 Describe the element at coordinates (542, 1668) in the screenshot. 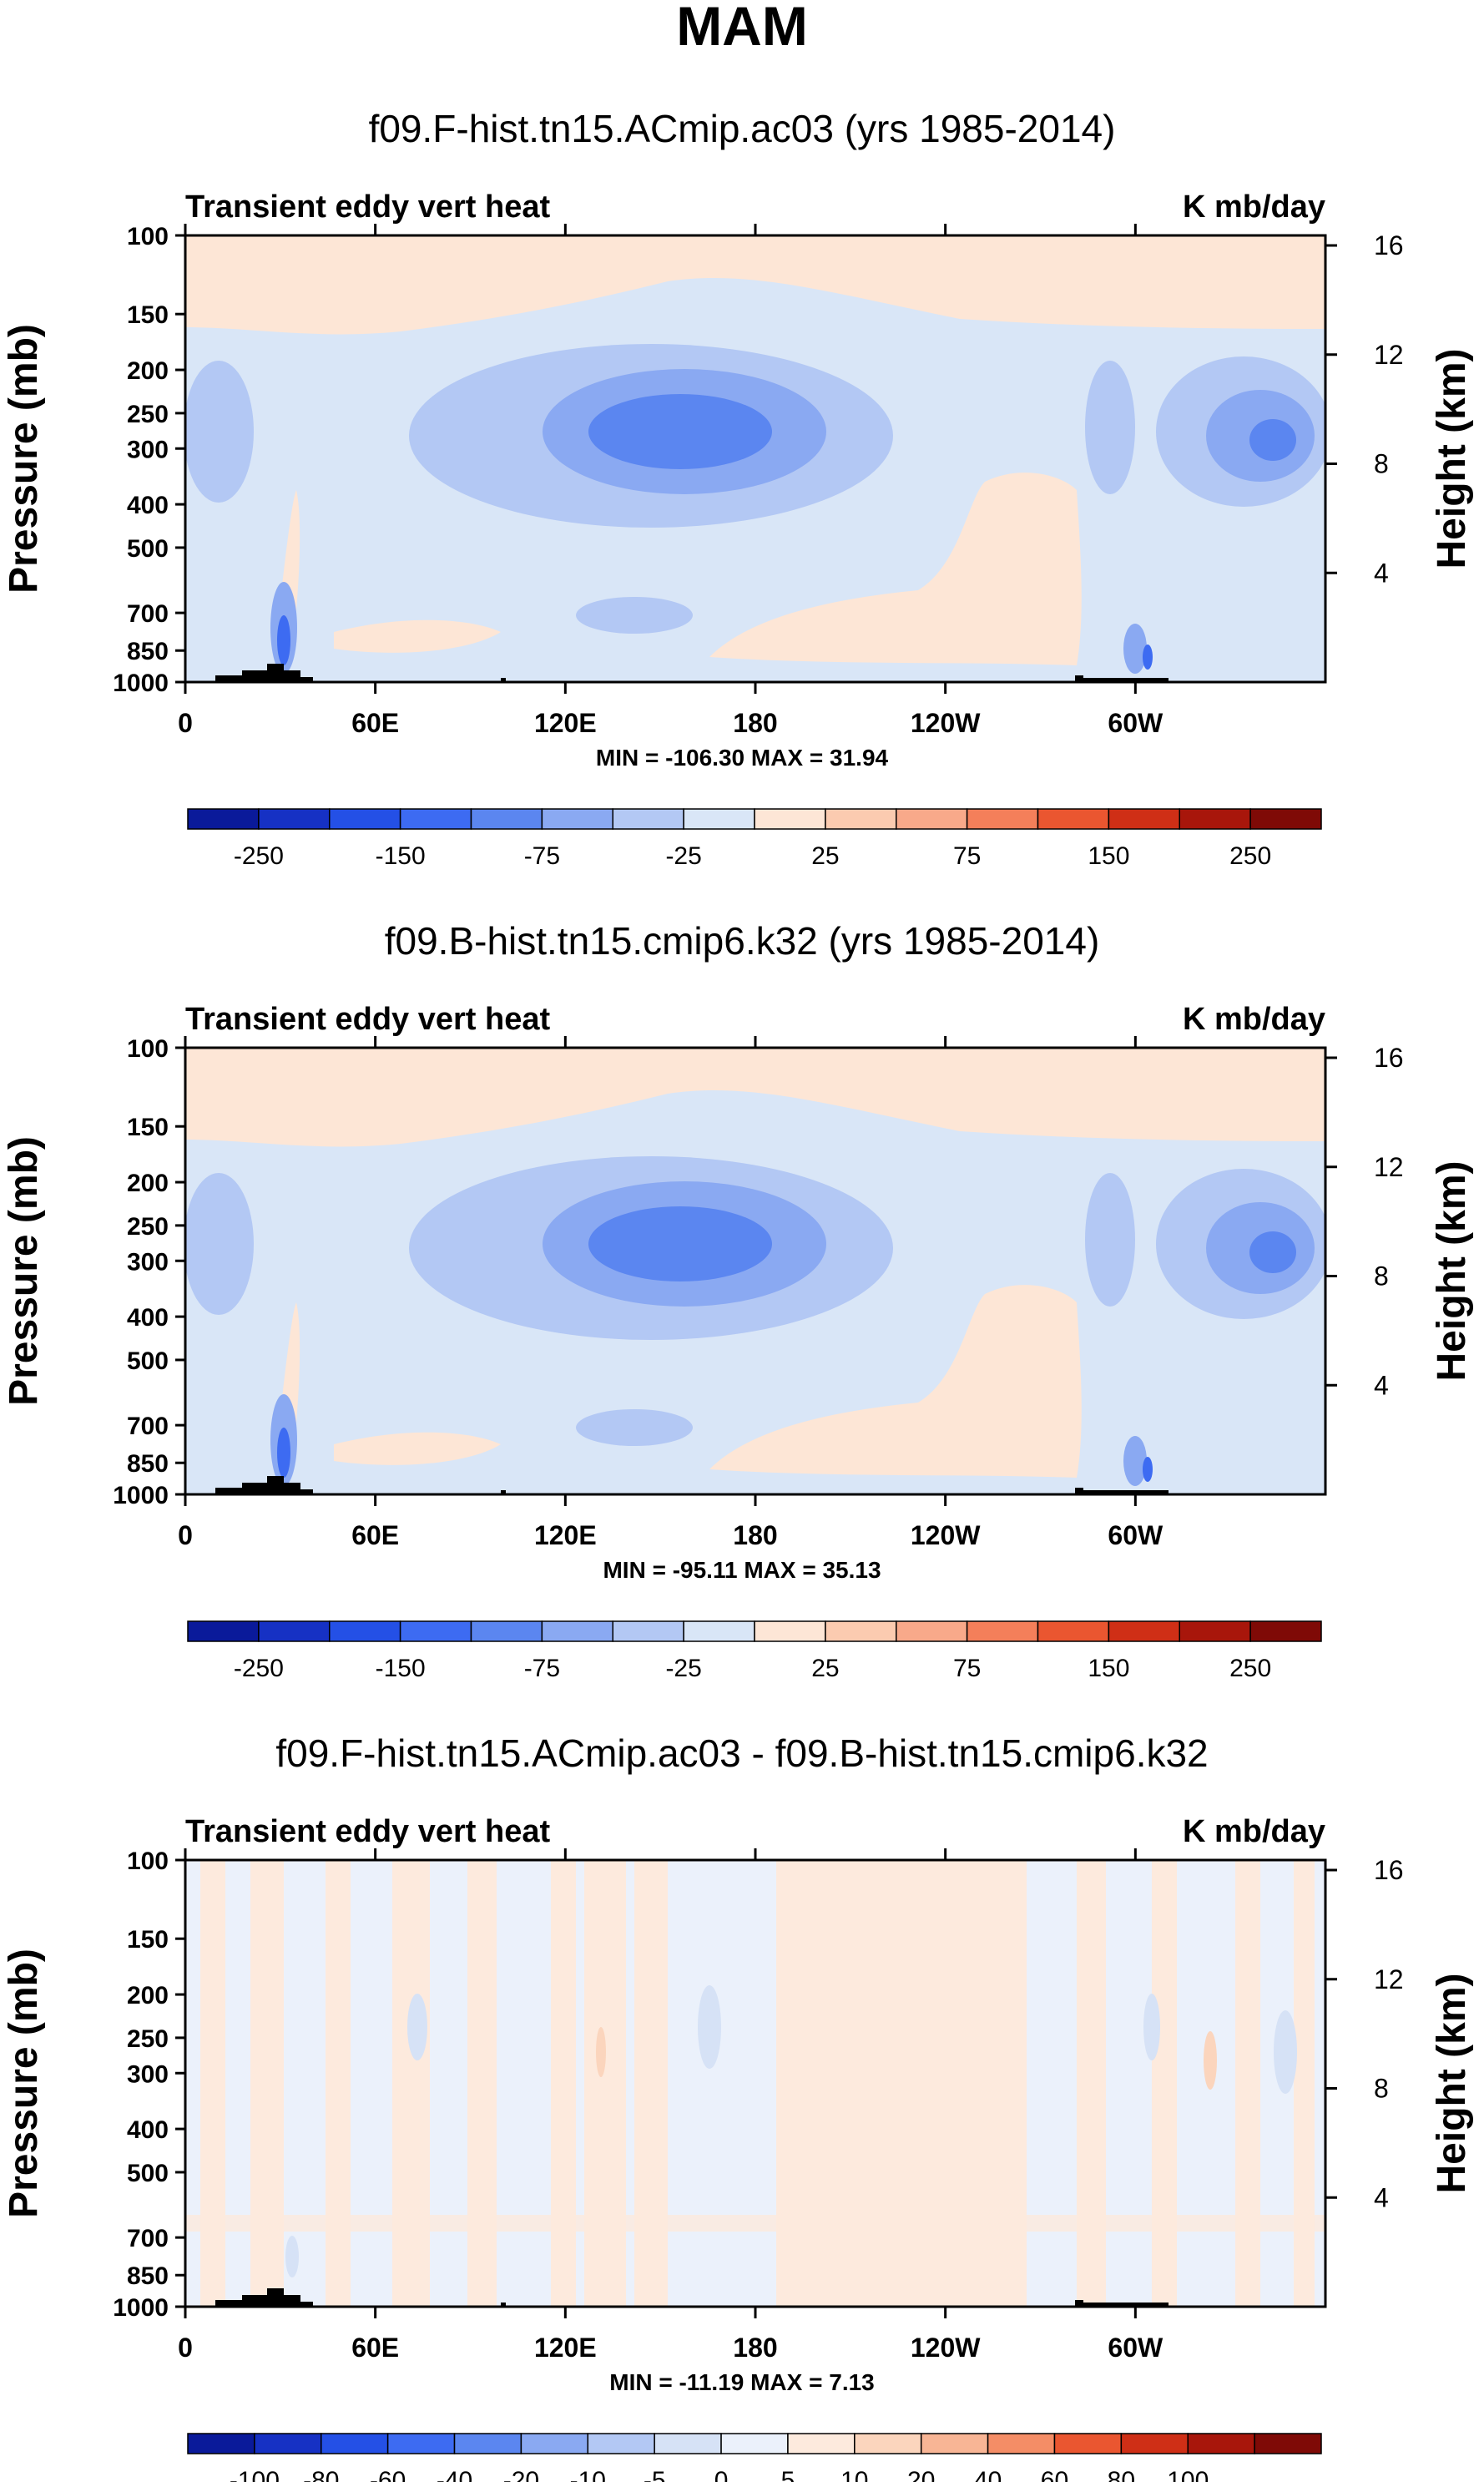

I see `colorbar-label: -75` at that location.